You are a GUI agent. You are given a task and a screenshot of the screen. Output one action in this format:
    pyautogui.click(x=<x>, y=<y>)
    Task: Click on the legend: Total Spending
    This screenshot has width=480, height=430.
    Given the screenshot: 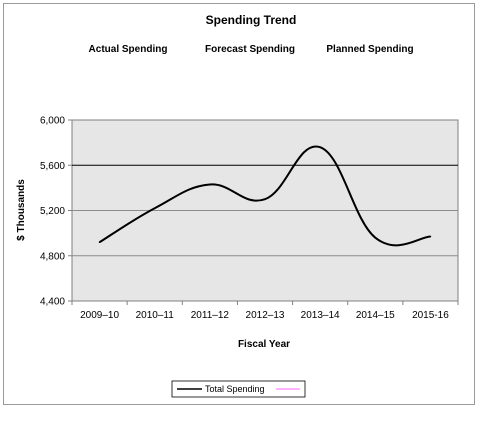 What is the action you would take?
    pyautogui.click(x=238, y=389)
    